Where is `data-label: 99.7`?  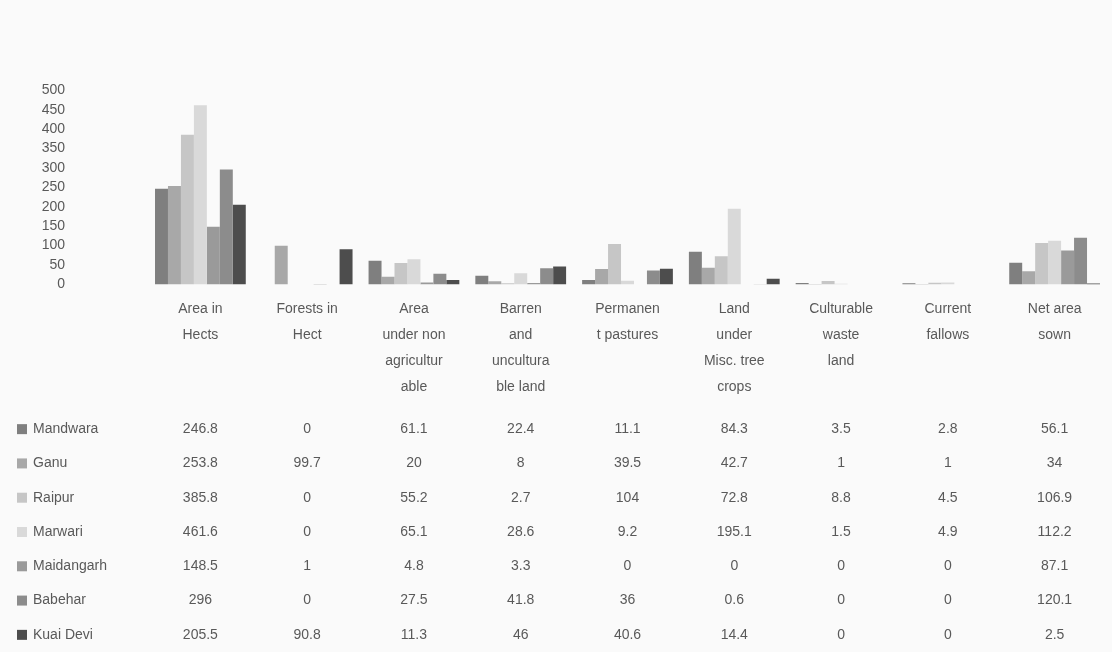 data-label: 99.7 is located at coordinates (307, 462).